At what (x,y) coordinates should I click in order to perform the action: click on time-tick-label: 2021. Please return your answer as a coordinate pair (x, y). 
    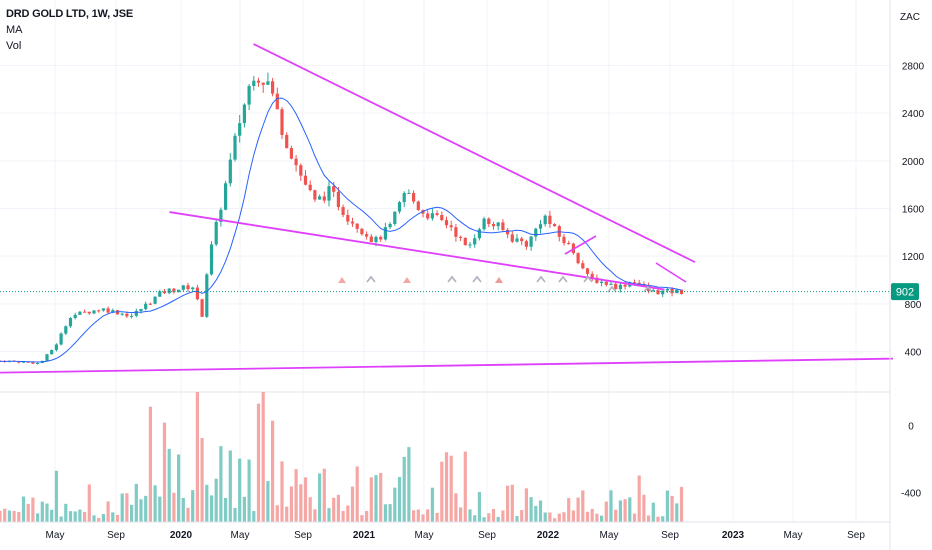
    Looking at the image, I should click on (364, 535).